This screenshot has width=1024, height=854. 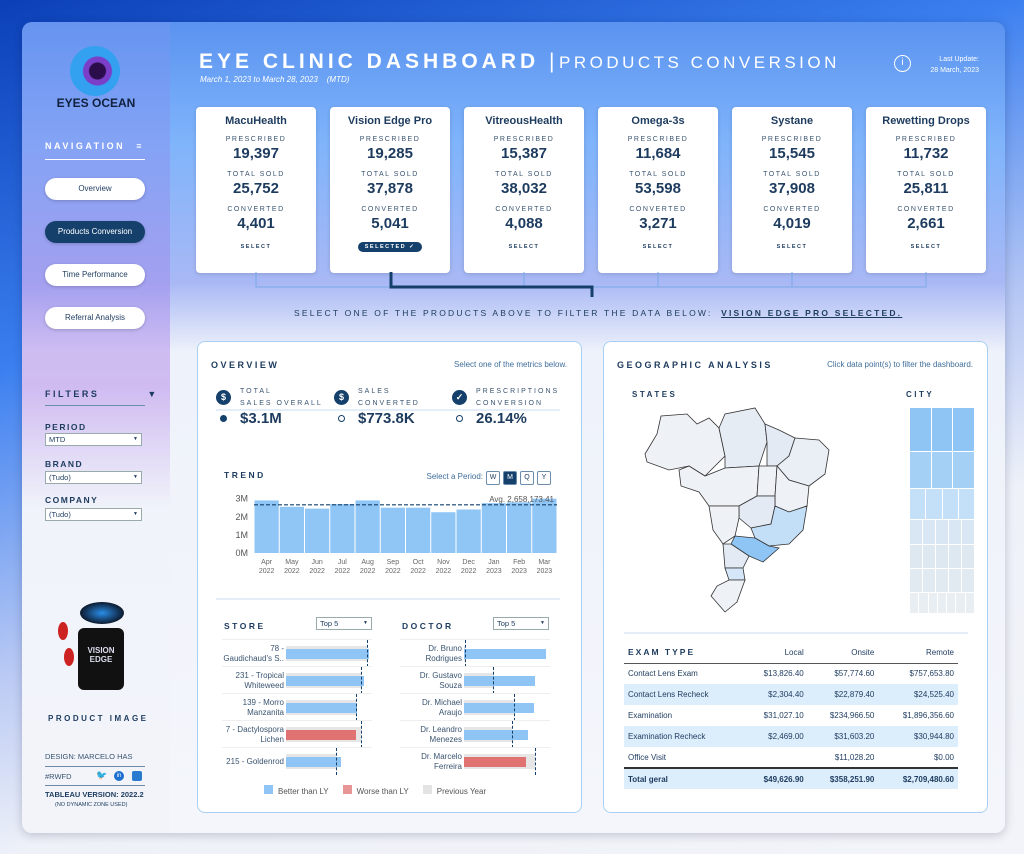 What do you see at coordinates (137, 776) in the screenshot?
I see `youtube-icon` at bounding box center [137, 776].